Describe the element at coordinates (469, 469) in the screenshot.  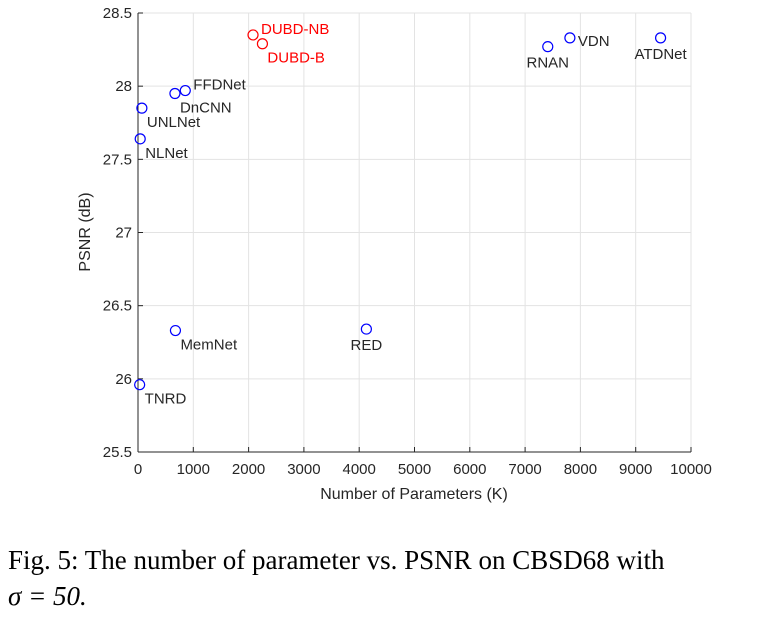
I see `x-tick-label: 6000` at that location.